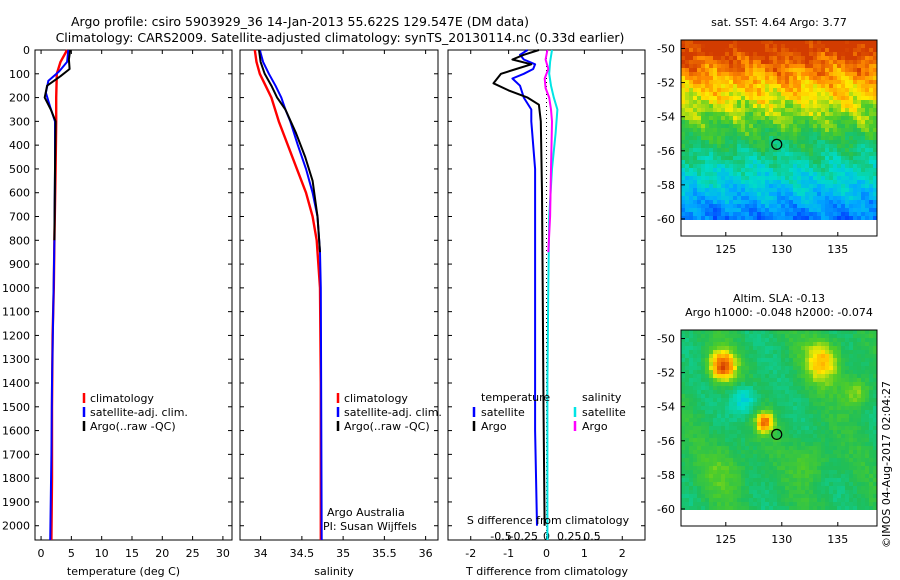 This screenshot has width=900, height=580. I want to click on map-frame, so click(779, 428).